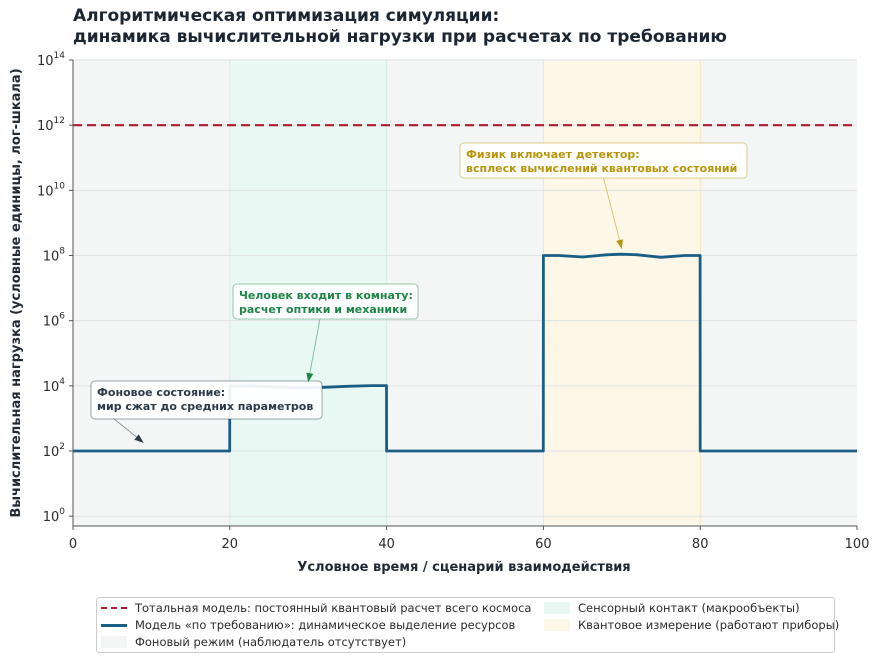 This screenshot has width=877, height=660. What do you see at coordinates (543, 544) in the screenshot?
I see `x-tick-label: 60` at bounding box center [543, 544].